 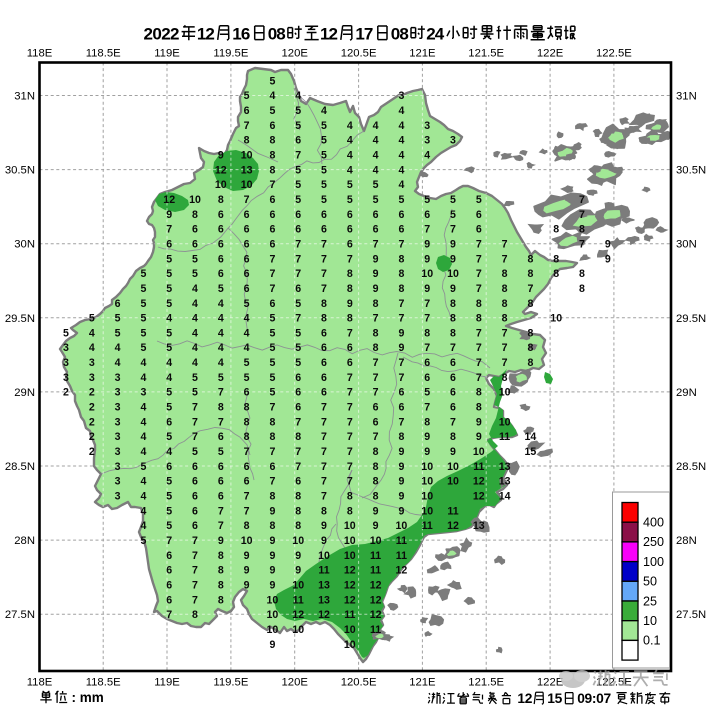 What do you see at coordinates (435, 34) in the screenshot?
I see `svg-text: 24` at bounding box center [435, 34].